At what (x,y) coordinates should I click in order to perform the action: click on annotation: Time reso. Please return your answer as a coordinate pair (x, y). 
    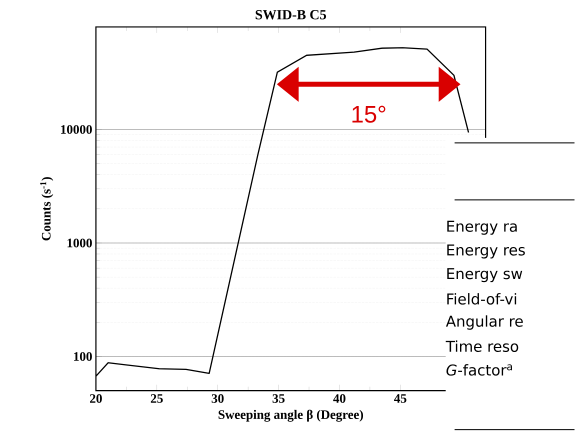
    Looking at the image, I should click on (482, 346).